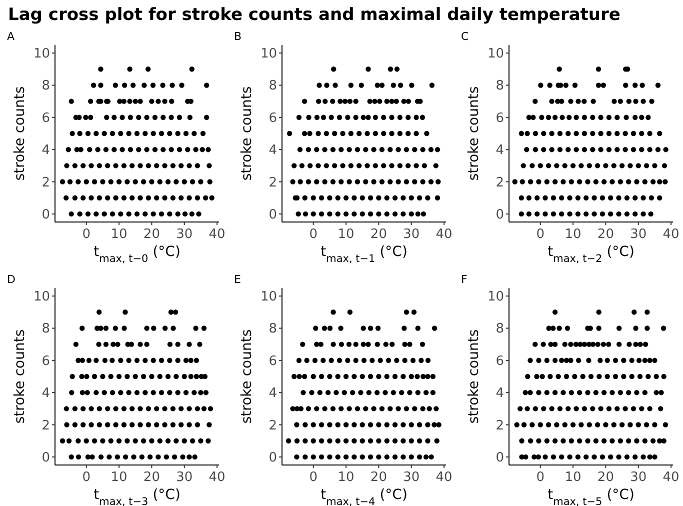  Describe the element at coordinates (137, 496) in the screenshot. I see `x-axis-title: t$_{max, t−3}$ (°C)` at that location.